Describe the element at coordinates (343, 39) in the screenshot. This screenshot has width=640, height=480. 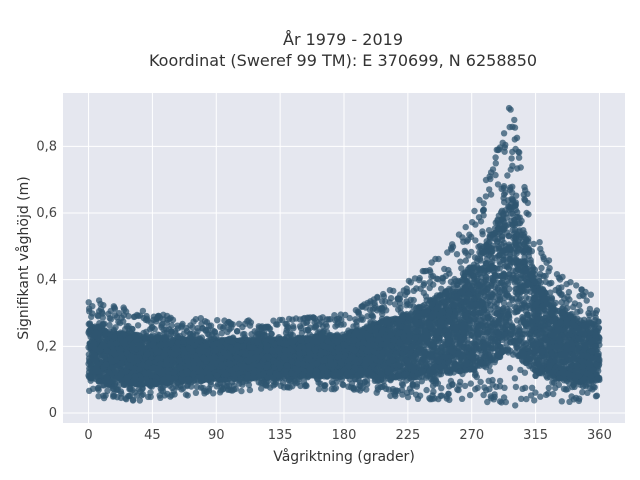
I see `chart-title-line1: År 1979 - 2019` at that location.